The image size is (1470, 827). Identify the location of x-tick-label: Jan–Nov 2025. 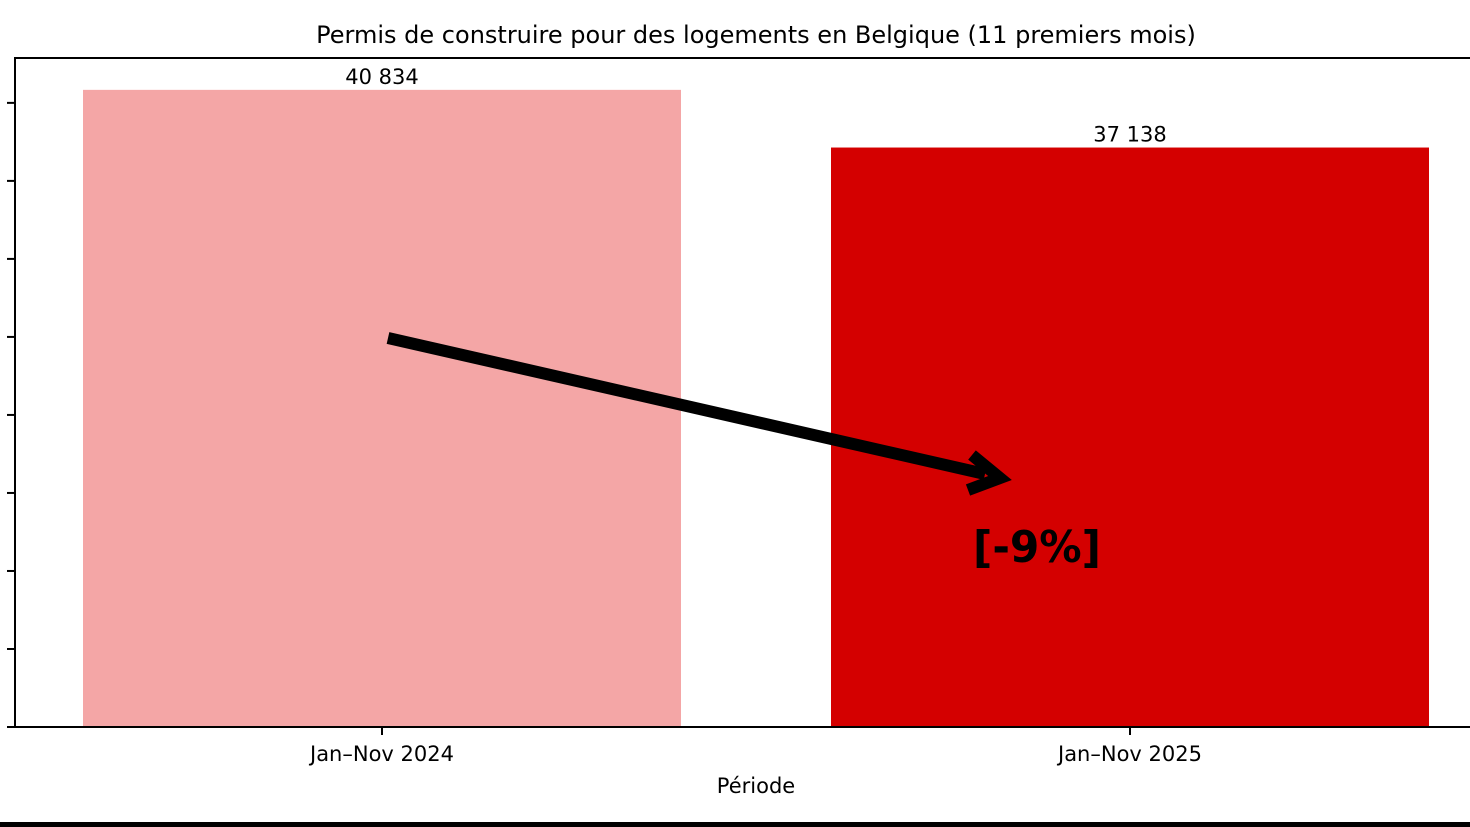
(1129, 754).